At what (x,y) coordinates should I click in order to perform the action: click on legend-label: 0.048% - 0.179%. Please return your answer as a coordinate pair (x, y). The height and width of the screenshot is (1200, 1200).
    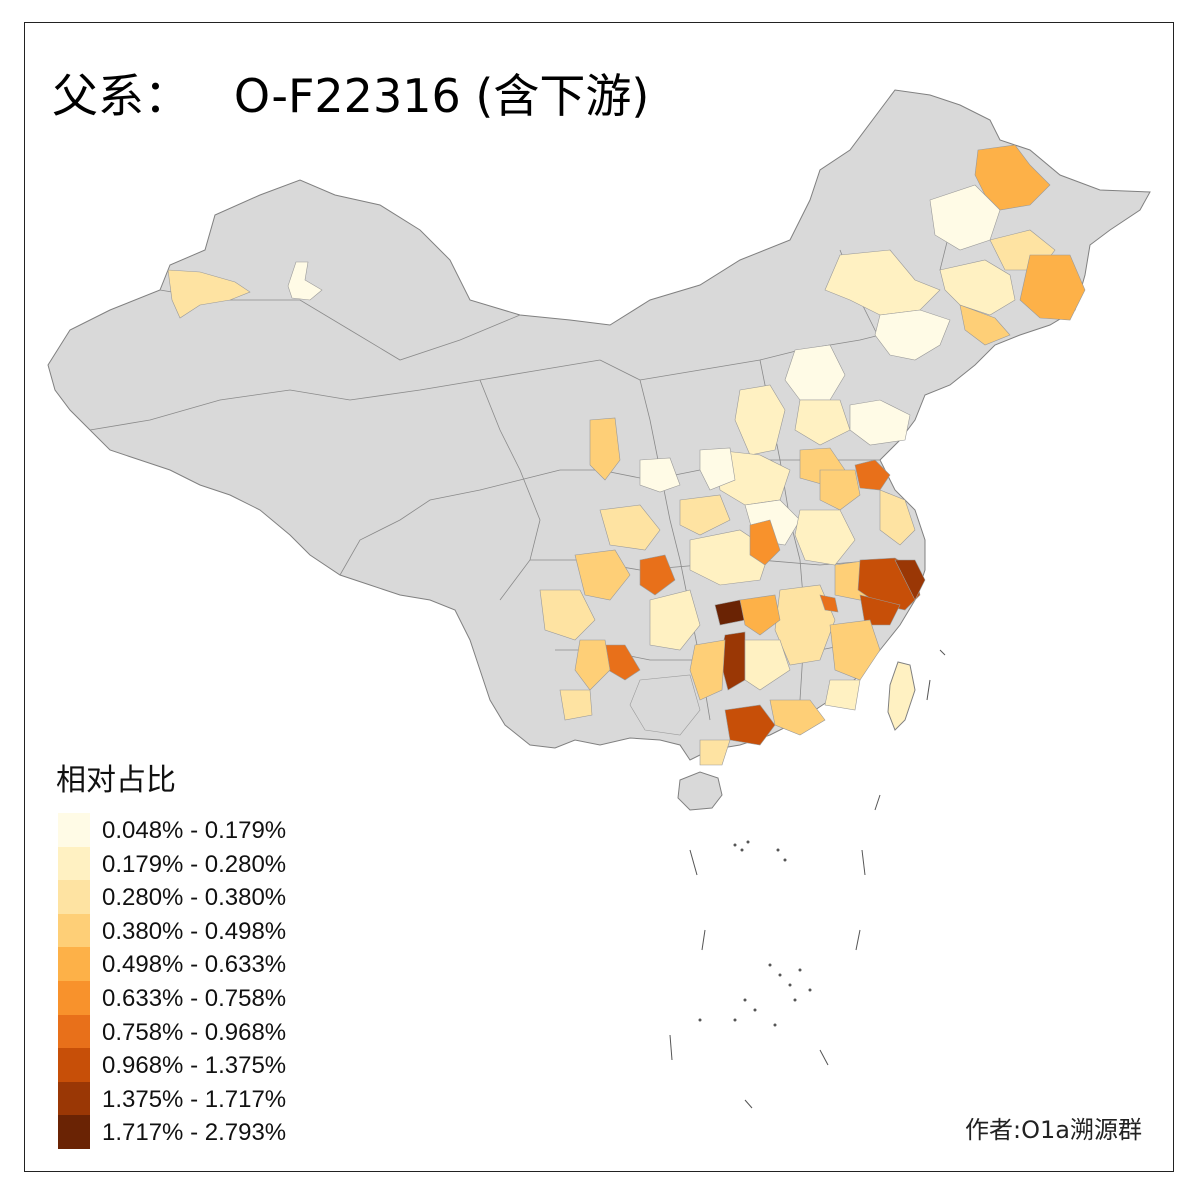
    Looking at the image, I should click on (194, 830).